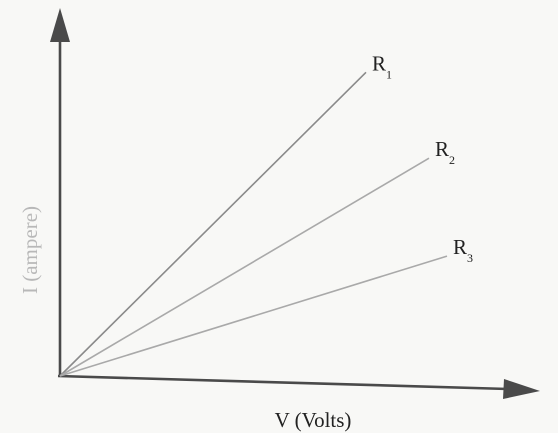  Describe the element at coordinates (60, 25) in the screenshot. I see `y-axis-arrow` at that location.